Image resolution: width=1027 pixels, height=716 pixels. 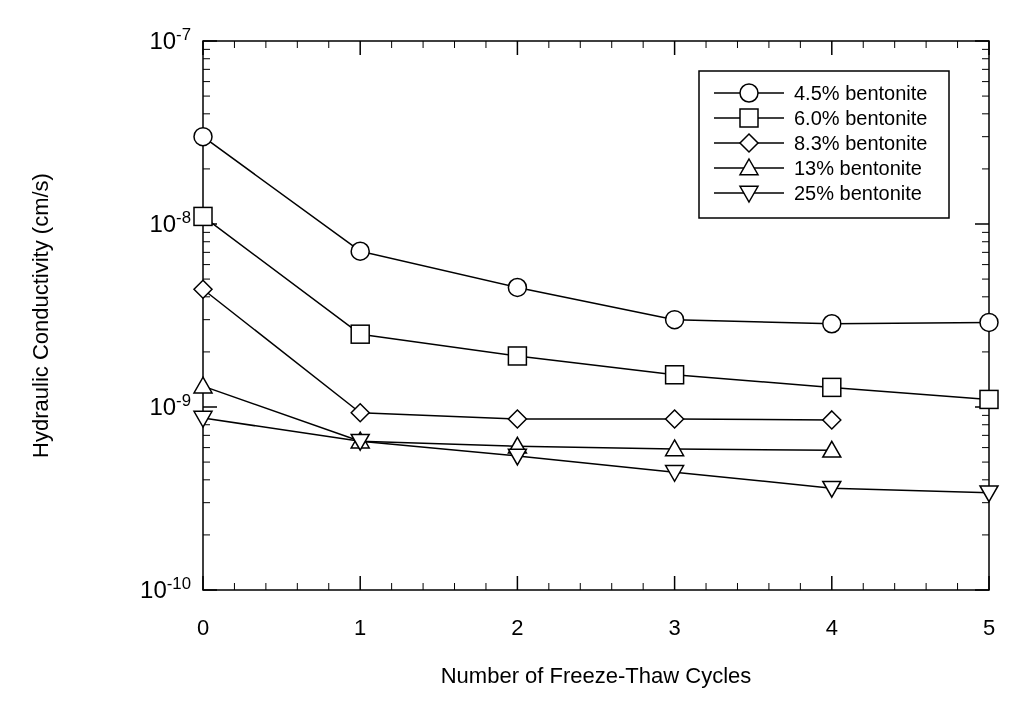 I want to click on legend-label: 4.5% bentonite, so click(x=861, y=93).